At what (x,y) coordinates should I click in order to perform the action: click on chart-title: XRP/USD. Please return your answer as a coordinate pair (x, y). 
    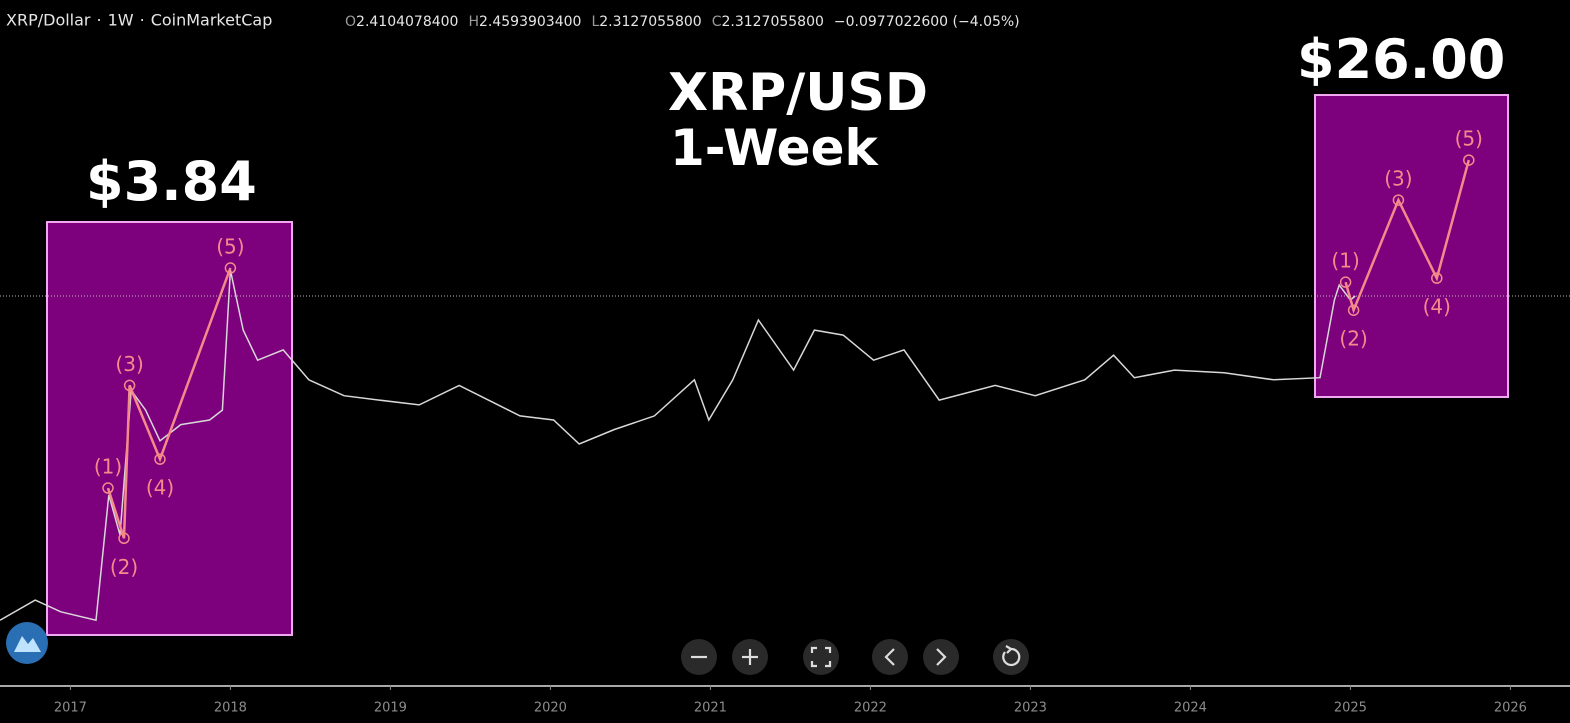
    Looking at the image, I should click on (798, 93).